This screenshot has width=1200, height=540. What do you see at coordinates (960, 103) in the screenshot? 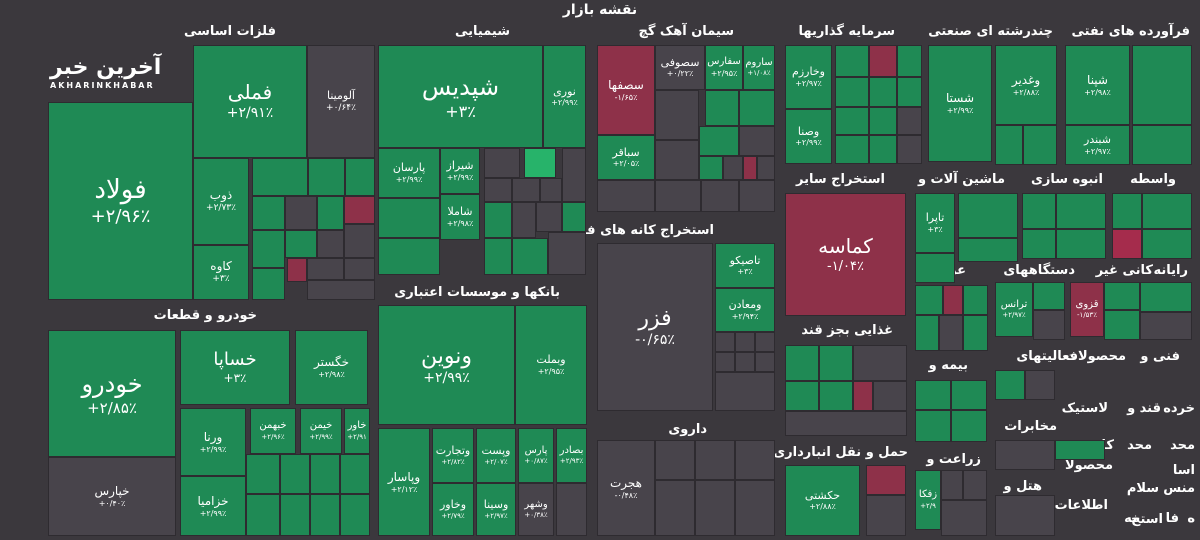
I see `stock-tile: شستا +۲/۹۹٪` at bounding box center [960, 103].